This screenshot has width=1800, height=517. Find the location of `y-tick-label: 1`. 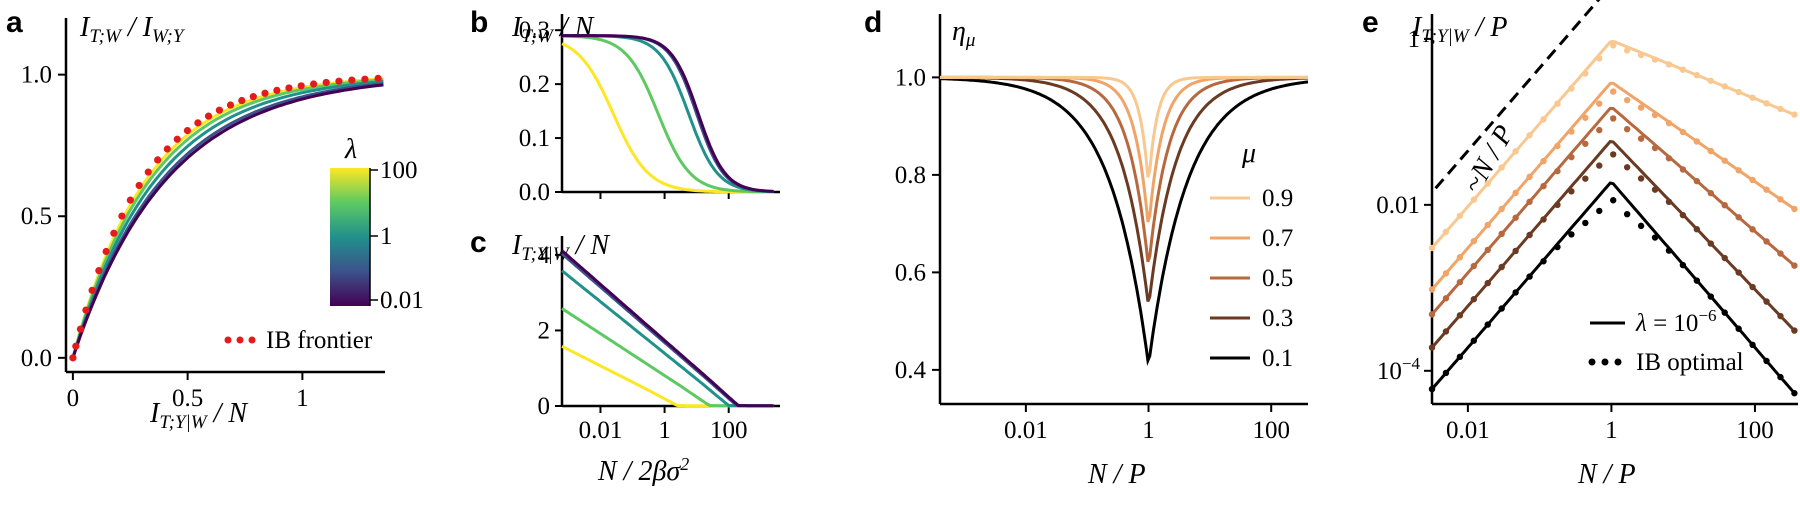

y-tick-label: 1 is located at coordinates (1414, 39).